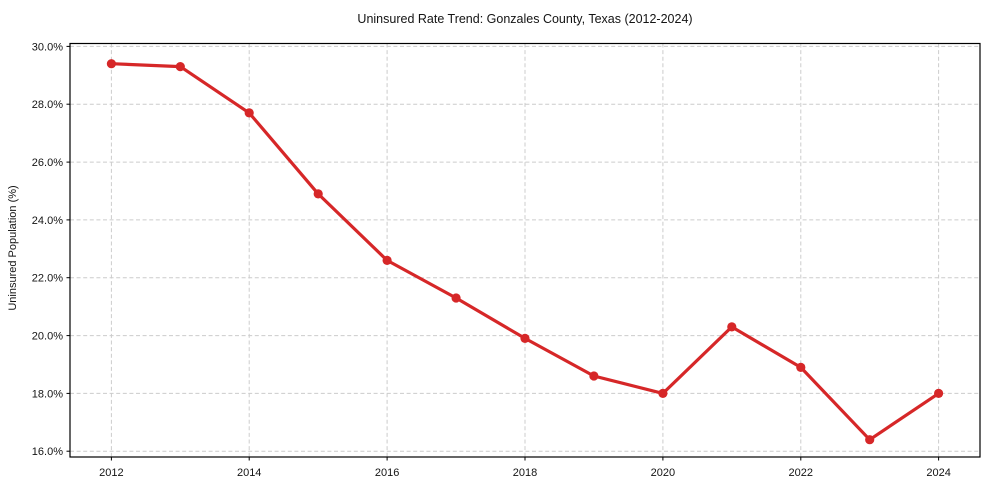 This screenshot has width=989, height=490. I want to click on y-tick-label: 22.0%, so click(47, 279).